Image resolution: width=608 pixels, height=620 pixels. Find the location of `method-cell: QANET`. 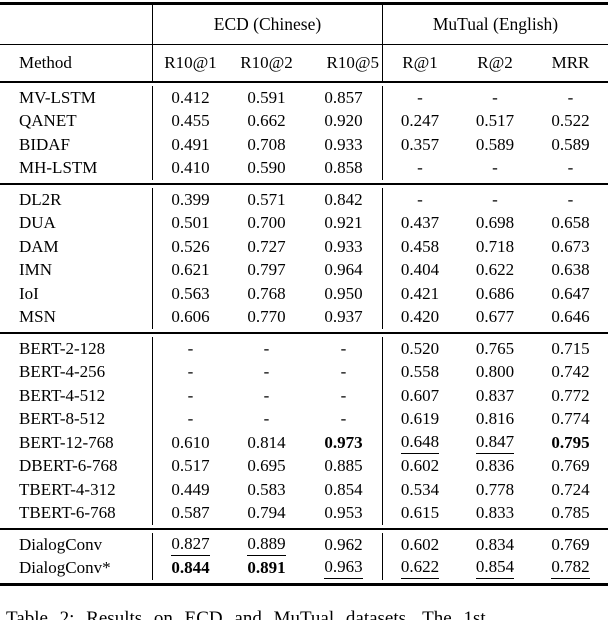

method-cell: QANET is located at coordinates (48, 121).